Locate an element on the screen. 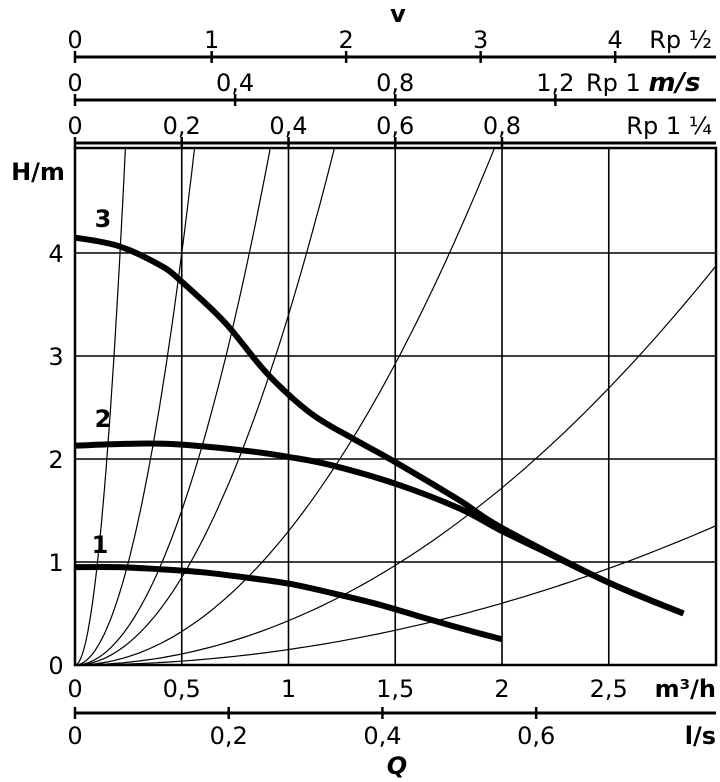 The height and width of the screenshot is (782, 720). velocity-tick-label: 1,2 is located at coordinates (555, 83).